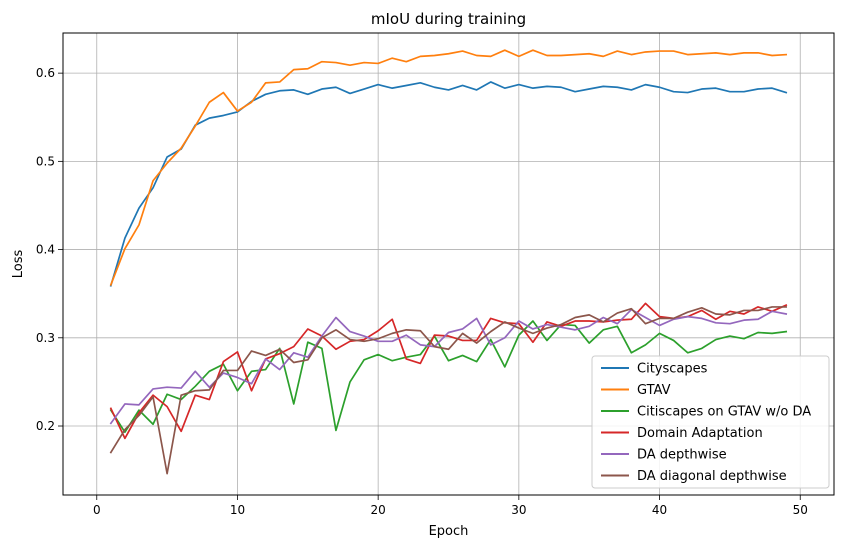 The image size is (846, 551). What do you see at coordinates (18, 264) in the screenshot?
I see `y-axis-label: Loss` at bounding box center [18, 264].